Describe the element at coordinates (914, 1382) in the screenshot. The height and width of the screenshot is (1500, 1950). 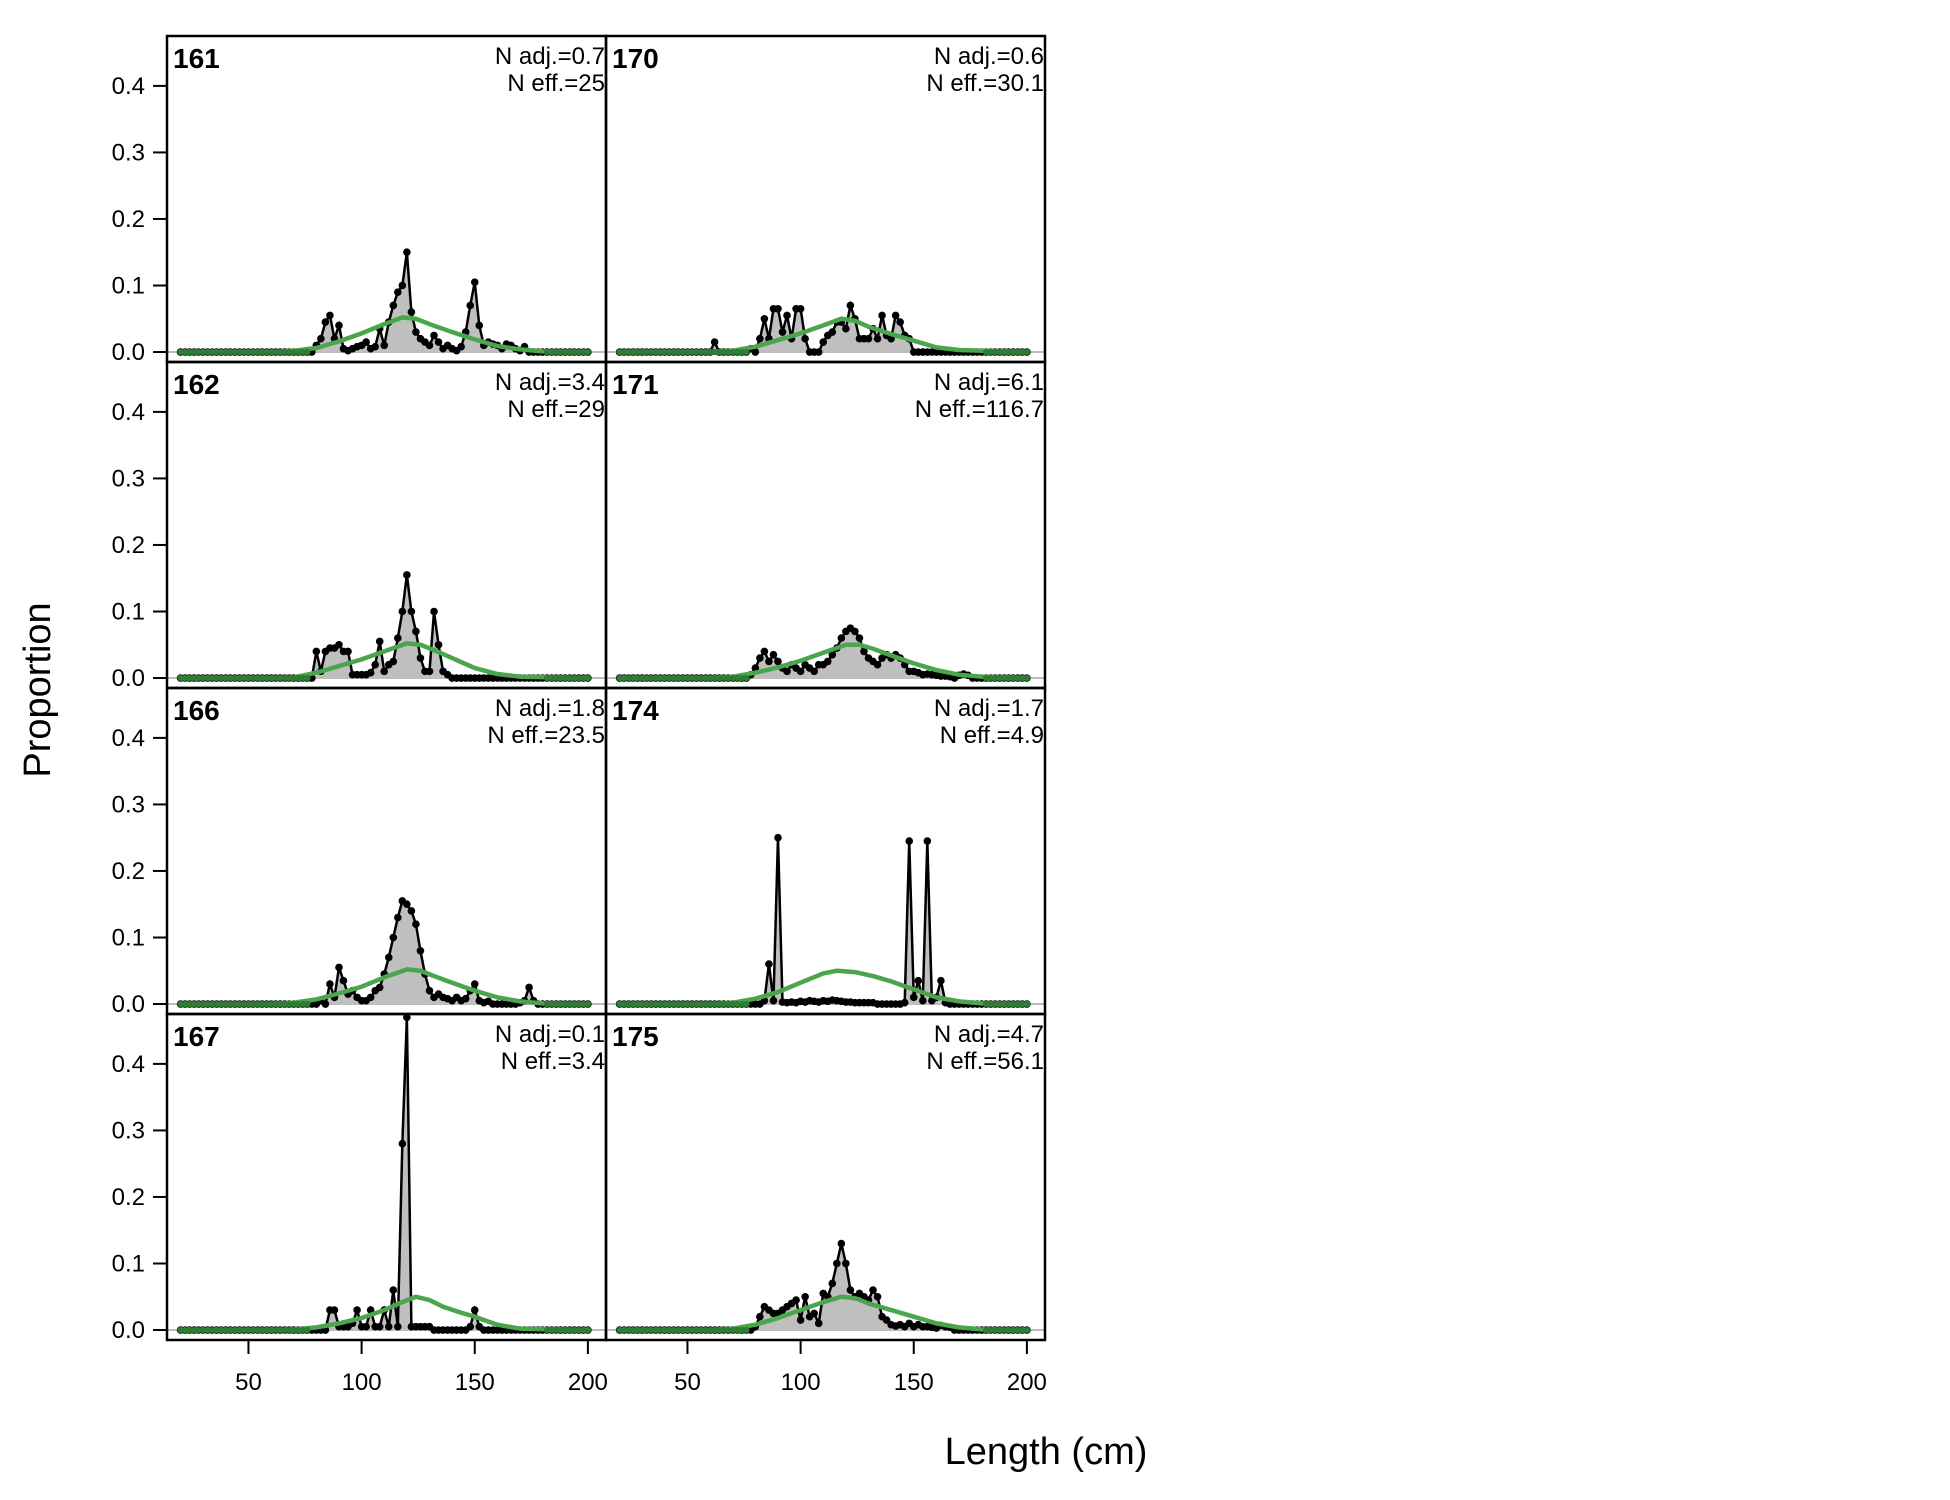
I see `x-tick-label: 150` at that location.